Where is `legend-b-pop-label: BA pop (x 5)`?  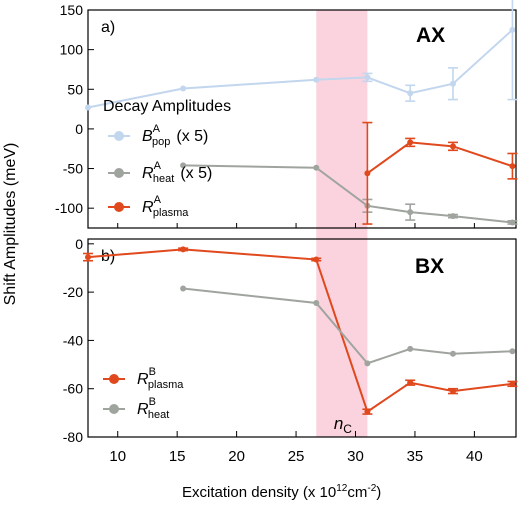 legend-b-pop-label: BA pop (x 5) is located at coordinates (175, 135).